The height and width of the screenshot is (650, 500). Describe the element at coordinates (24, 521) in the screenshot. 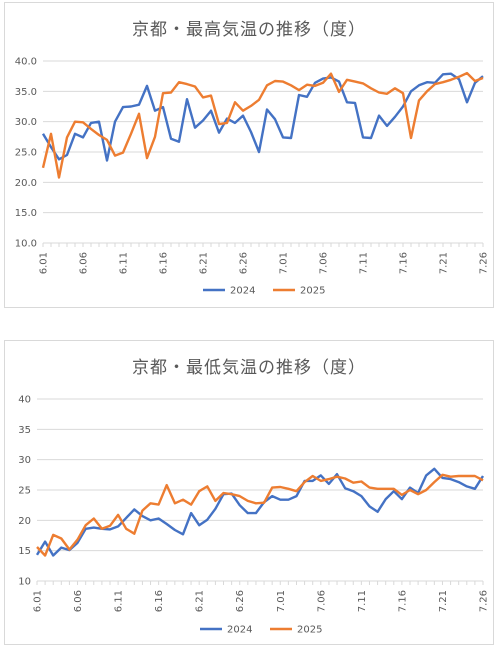

I see `c2-y-tick-label: 20` at that location.